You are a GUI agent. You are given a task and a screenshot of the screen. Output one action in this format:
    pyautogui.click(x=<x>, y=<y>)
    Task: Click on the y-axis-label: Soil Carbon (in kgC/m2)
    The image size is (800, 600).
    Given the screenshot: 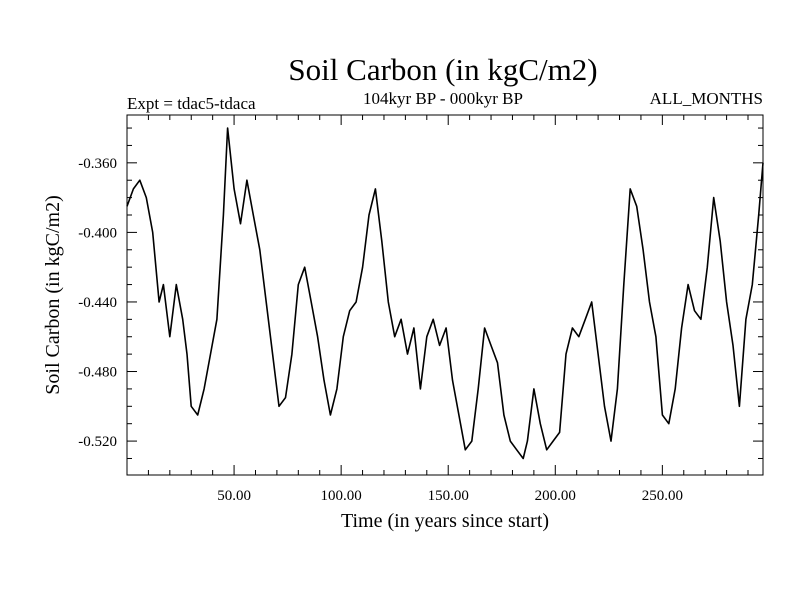 What is the action you would take?
    pyautogui.click(x=53, y=294)
    